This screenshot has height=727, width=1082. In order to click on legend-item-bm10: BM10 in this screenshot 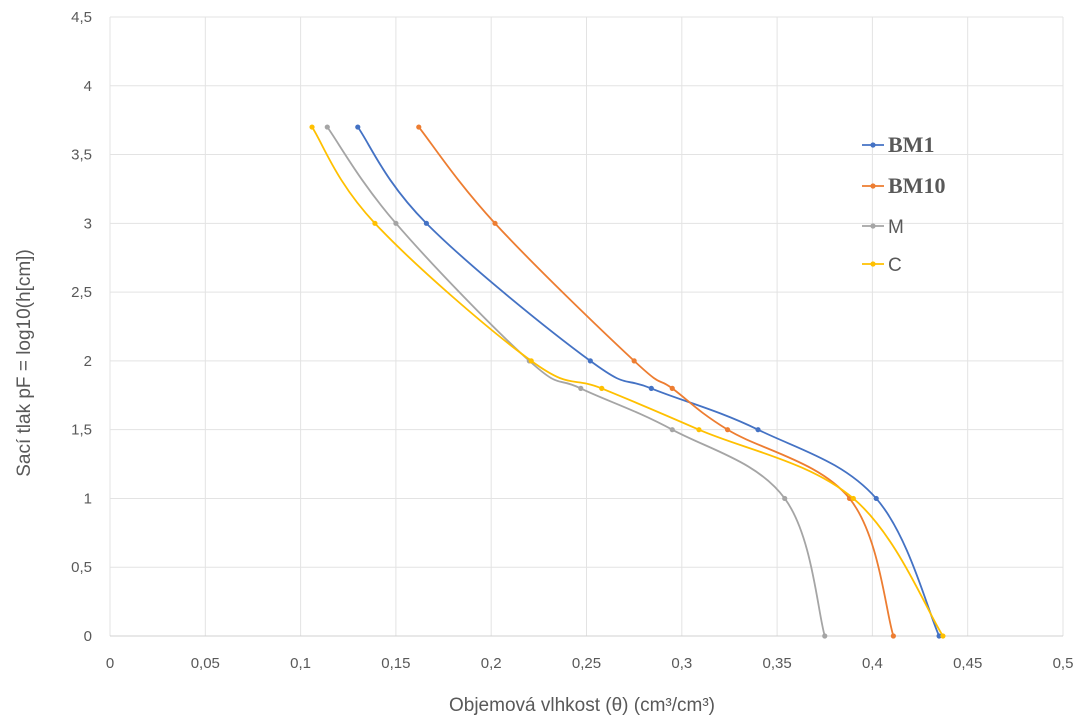, I will do `click(903, 185)`.